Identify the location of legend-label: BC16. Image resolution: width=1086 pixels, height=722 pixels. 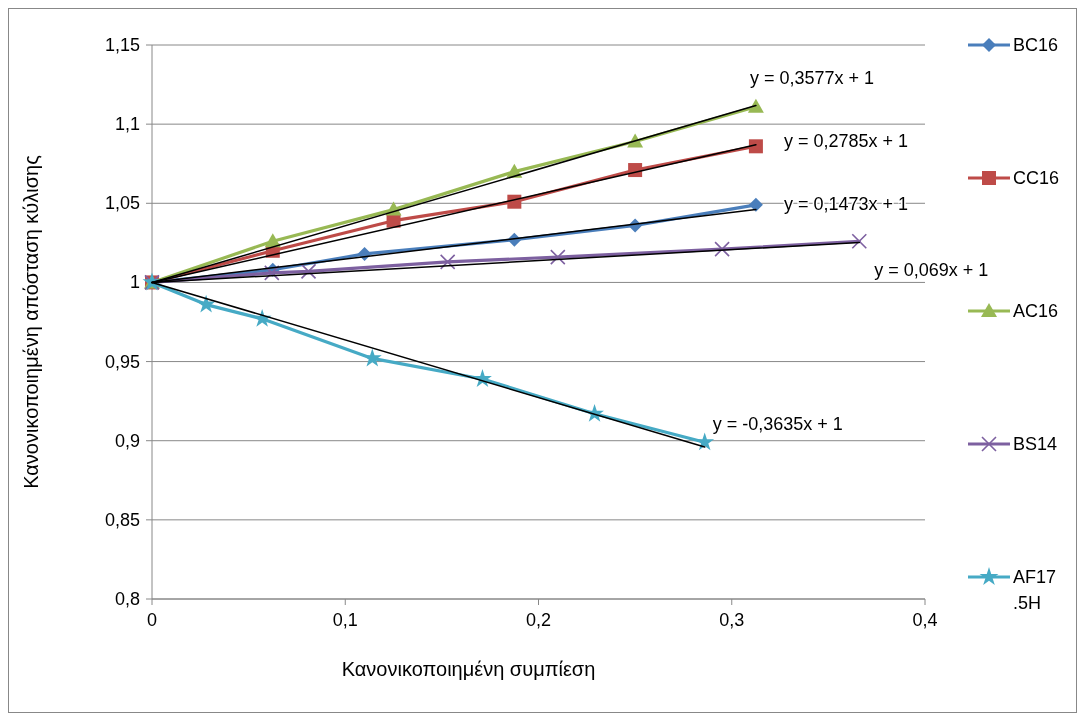
(1036, 45).